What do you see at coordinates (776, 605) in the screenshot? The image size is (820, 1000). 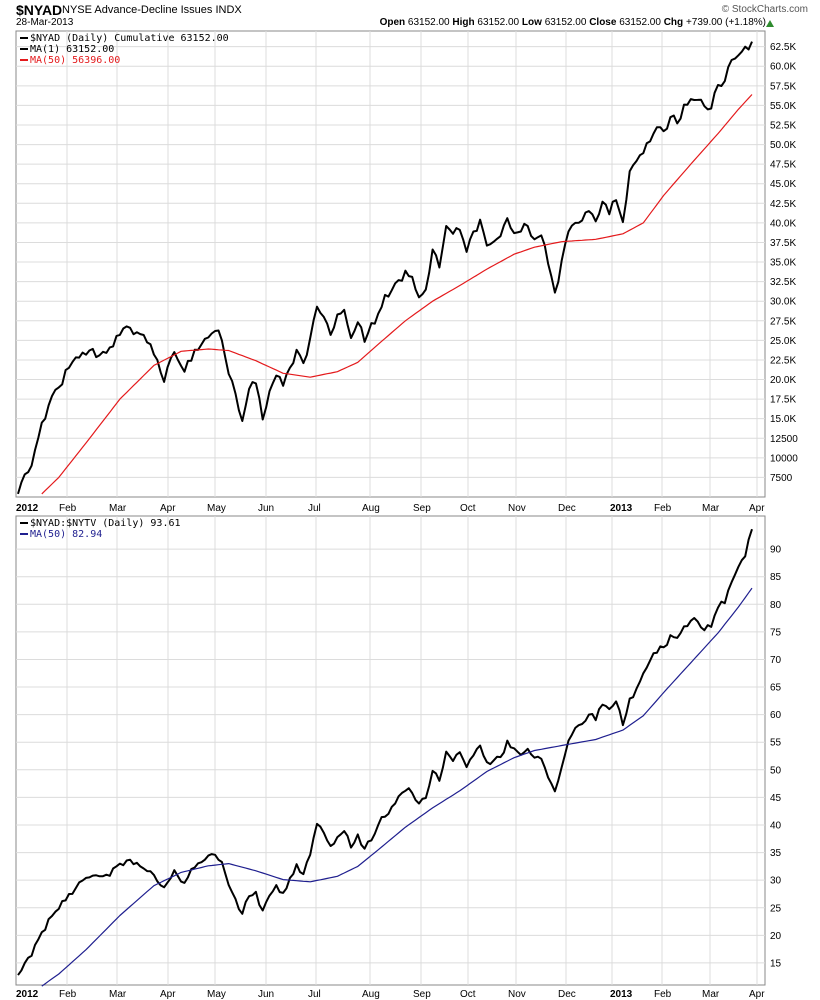 I see `y-tick-label: 80` at bounding box center [776, 605].